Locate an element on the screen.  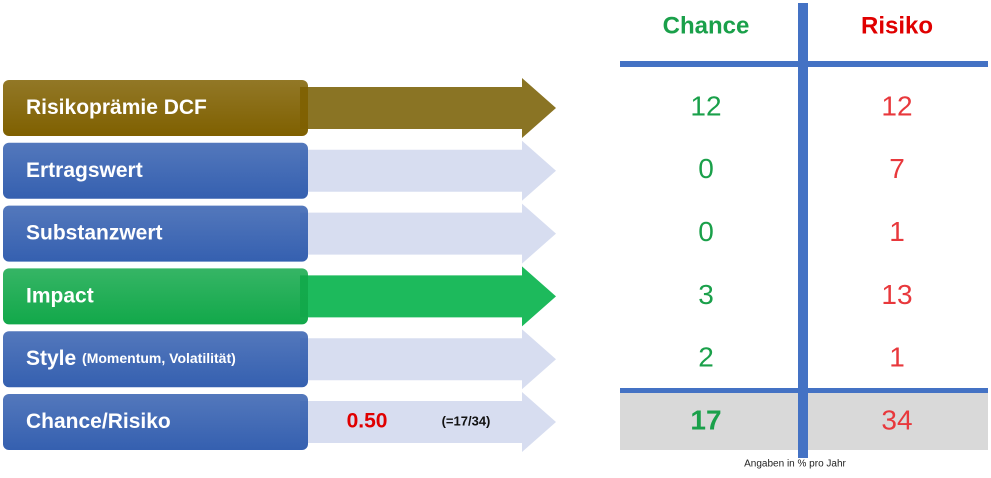
chance-value: 17 is located at coordinates (705, 419).